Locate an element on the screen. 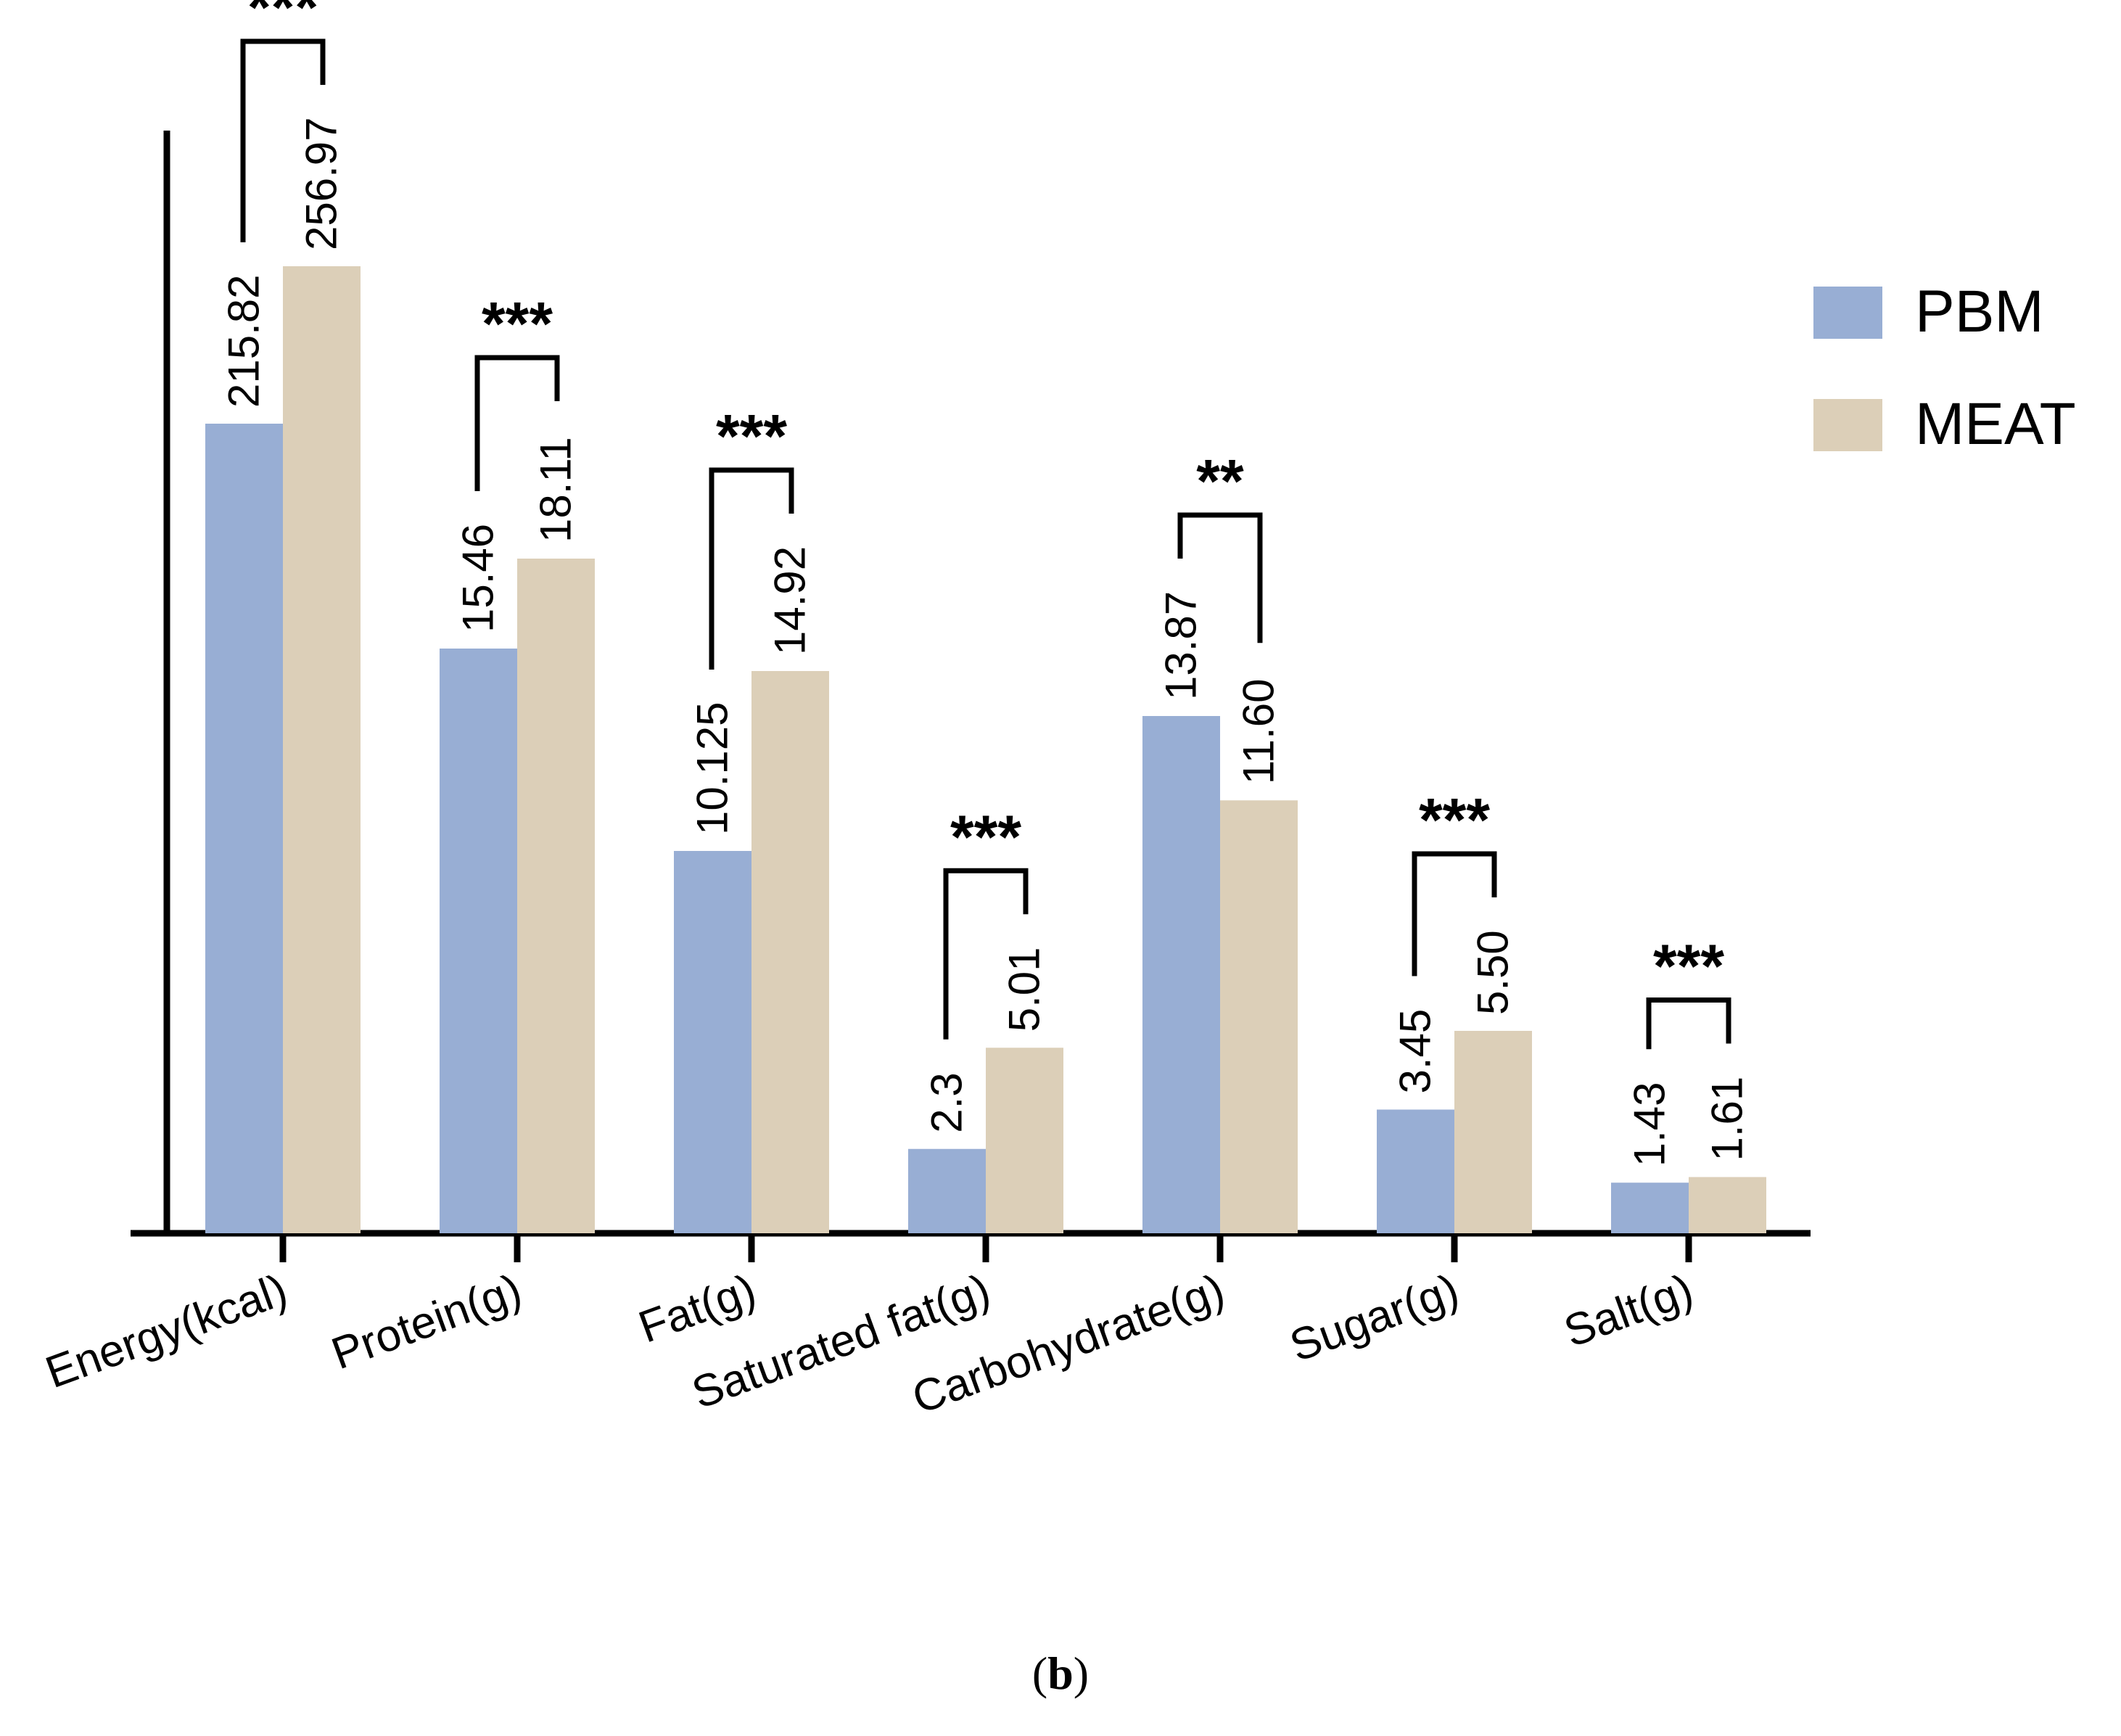  bar-pbm-fat-g is located at coordinates (712, 1042).